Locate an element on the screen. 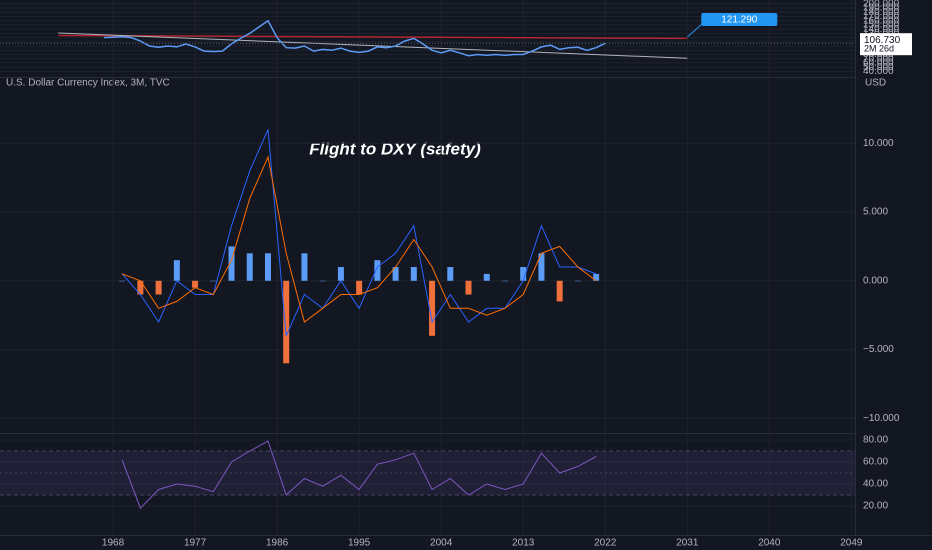 The height and width of the screenshot is (550, 932). y-tick-label: 80.00 is located at coordinates (875, 440).